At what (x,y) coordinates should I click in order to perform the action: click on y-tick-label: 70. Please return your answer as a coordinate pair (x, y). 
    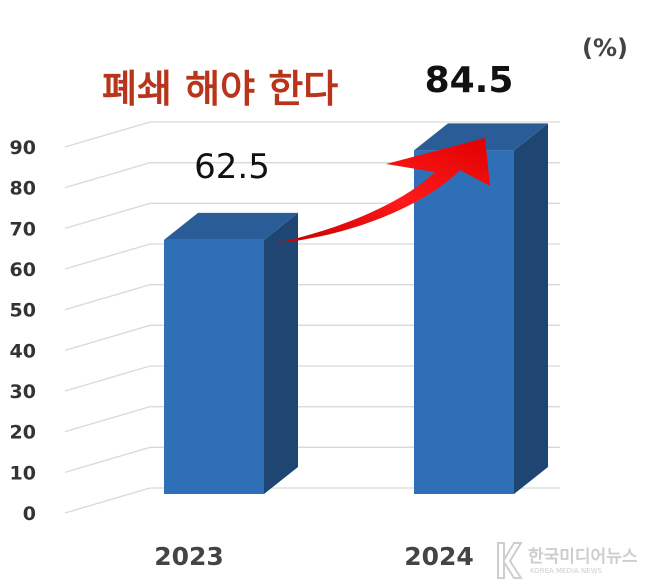
    Looking at the image, I should click on (23, 229).